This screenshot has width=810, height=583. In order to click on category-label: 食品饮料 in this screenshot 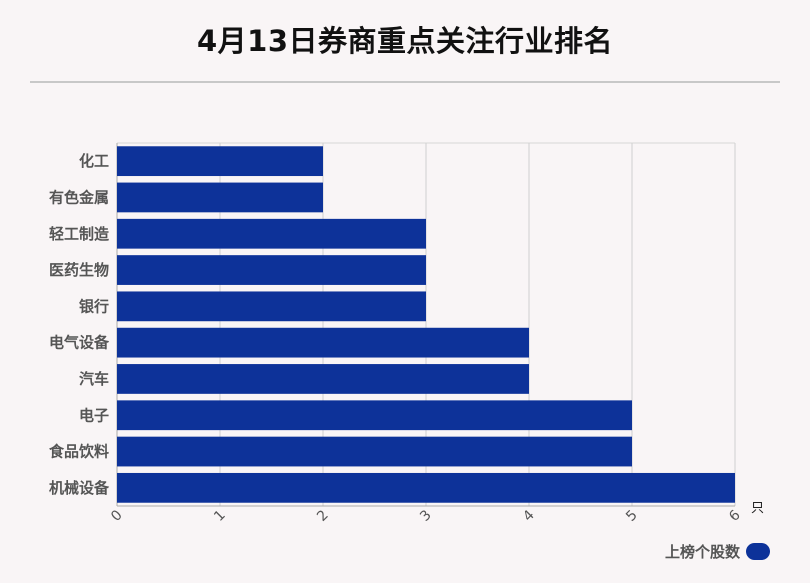, I will do `click(79, 452)`.